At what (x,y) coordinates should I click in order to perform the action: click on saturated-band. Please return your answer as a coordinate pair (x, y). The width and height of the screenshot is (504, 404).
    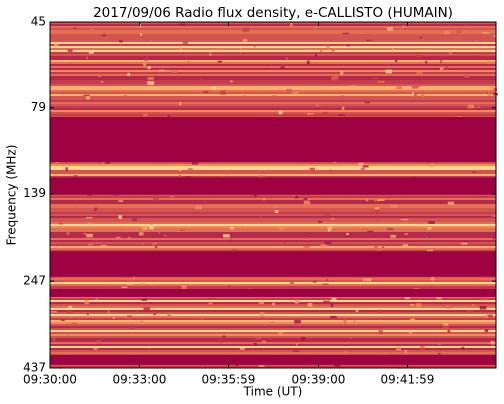
    Looking at the image, I should click on (273, 186).